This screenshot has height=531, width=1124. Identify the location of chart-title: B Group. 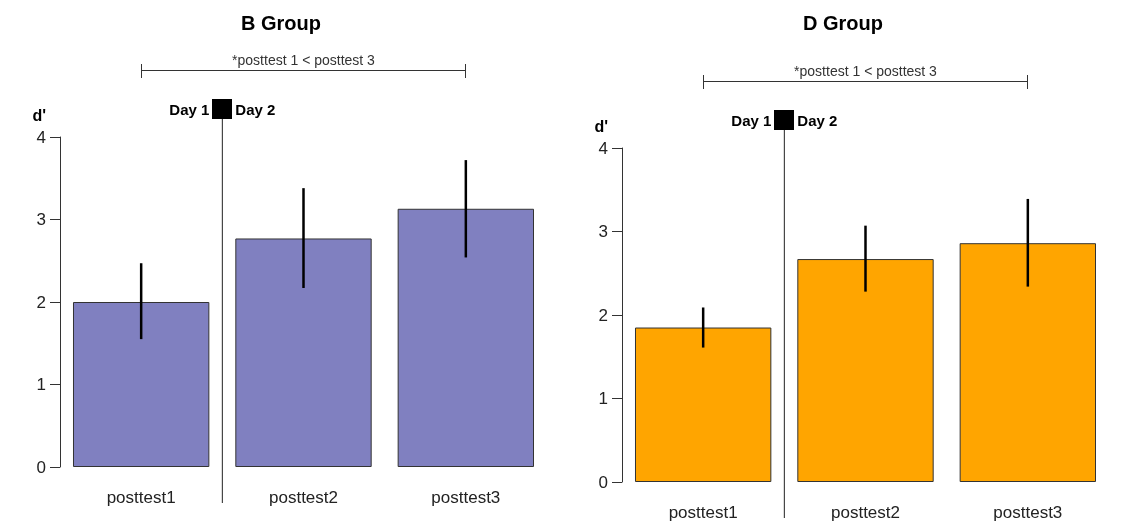
(281, 23).